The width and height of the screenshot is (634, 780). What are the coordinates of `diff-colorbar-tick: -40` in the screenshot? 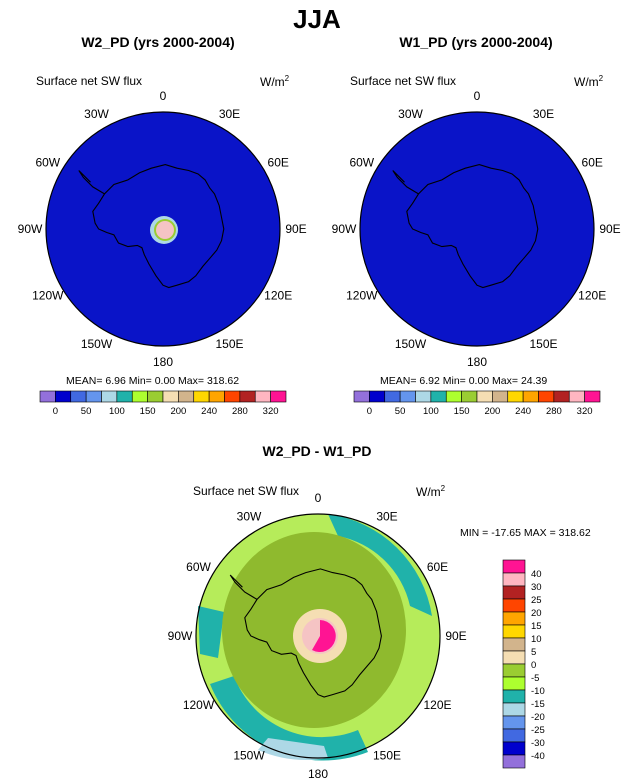 It's located at (538, 756).